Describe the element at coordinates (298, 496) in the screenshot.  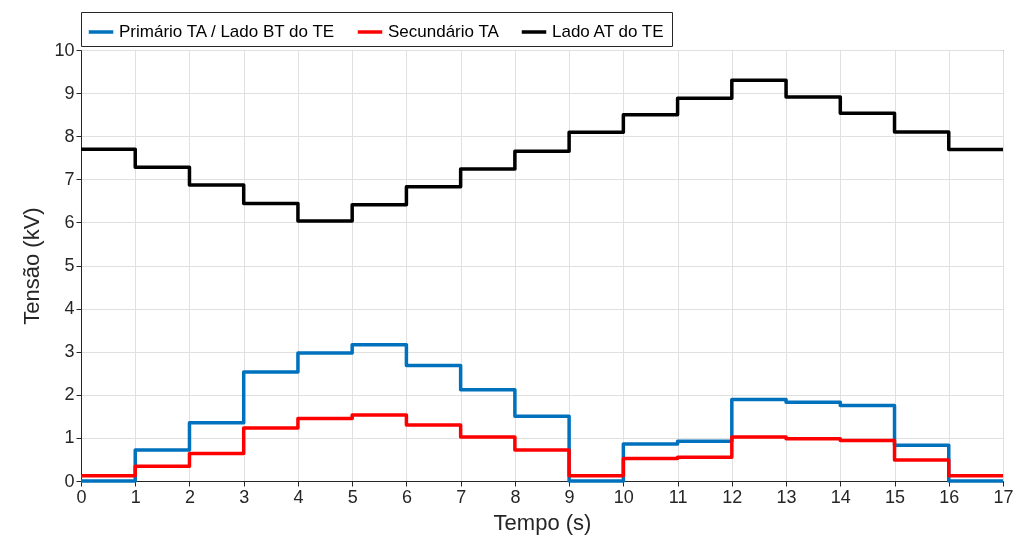
I see `x-tick-label: 4` at that location.